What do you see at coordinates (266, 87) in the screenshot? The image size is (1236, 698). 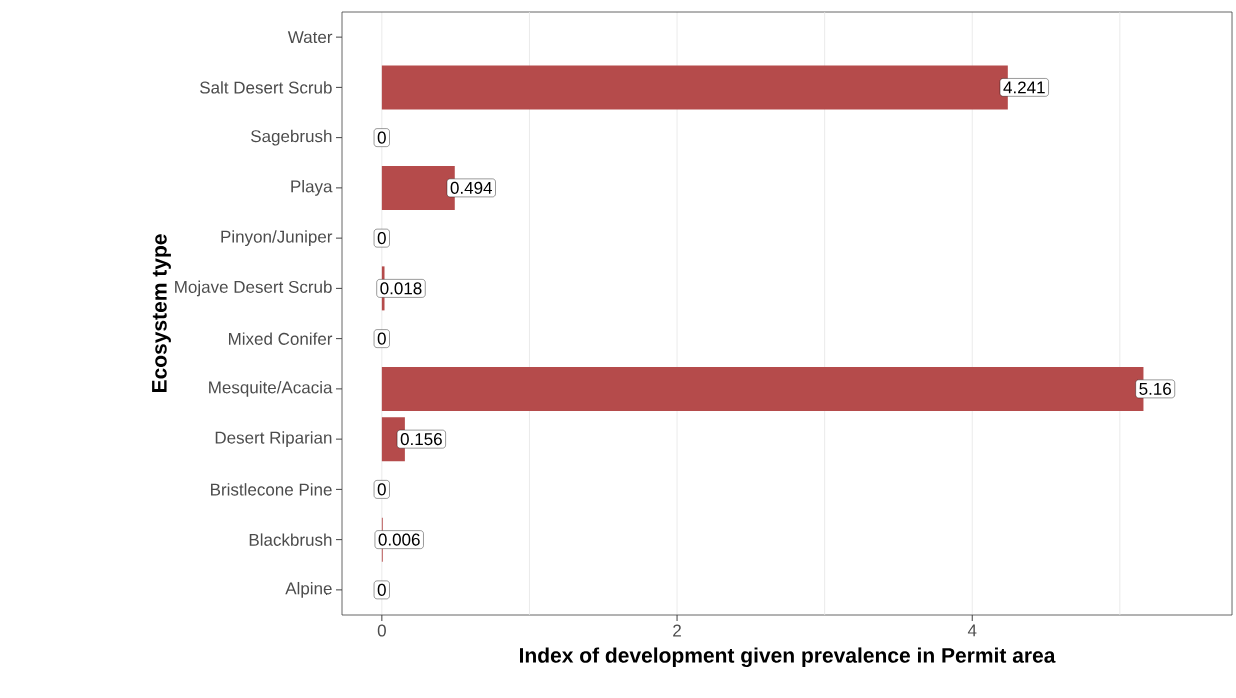 I see `y-tick-label: Salt Desert Scrub` at bounding box center [266, 87].